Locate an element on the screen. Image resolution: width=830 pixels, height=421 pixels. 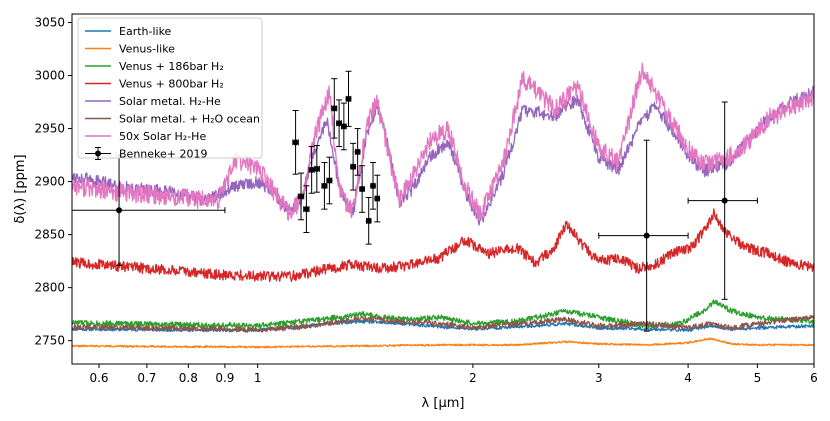
x-tick-label: 1 is located at coordinates (258, 378).